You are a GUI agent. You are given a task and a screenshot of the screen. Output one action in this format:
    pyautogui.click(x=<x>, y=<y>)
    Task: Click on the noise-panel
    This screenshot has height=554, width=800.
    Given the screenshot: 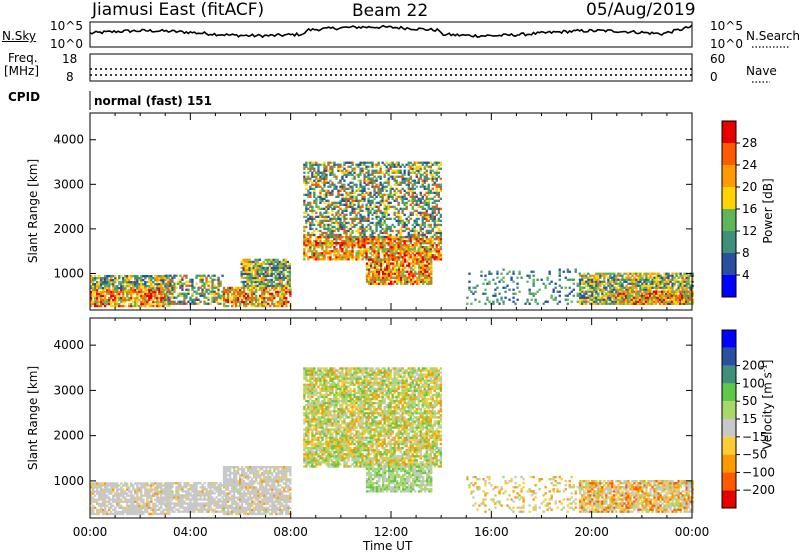 What is the action you would take?
    pyautogui.click(x=439, y=34)
    